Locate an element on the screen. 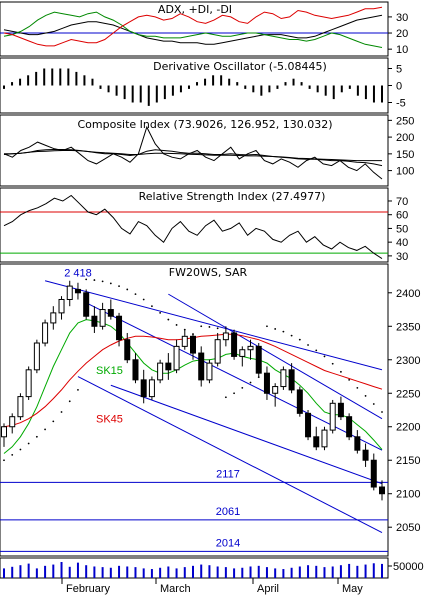 Image resolution: width=444 pixels, height=596 pixels. rsi-tick-label: 50 is located at coordinates (402, 229).